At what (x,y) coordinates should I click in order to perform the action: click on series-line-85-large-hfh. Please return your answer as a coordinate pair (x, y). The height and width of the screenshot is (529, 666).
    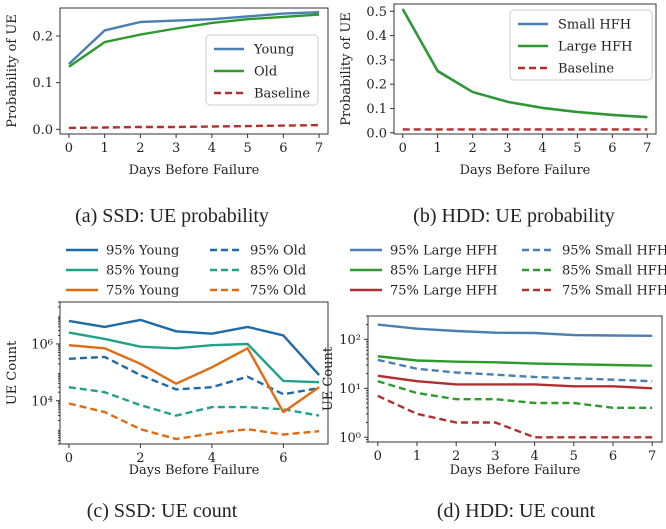
    Looking at the image, I should click on (515, 361).